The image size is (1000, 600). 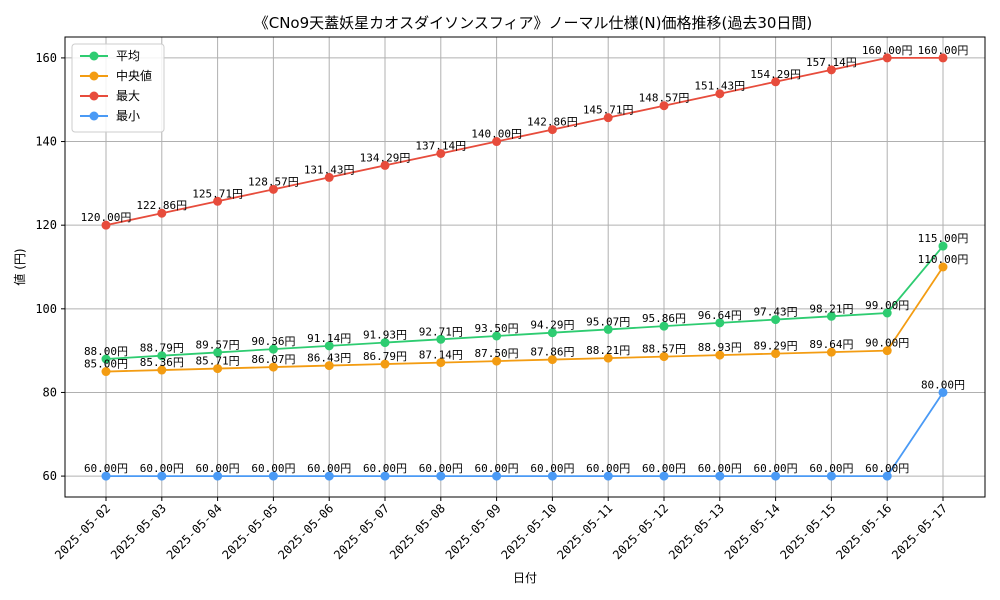 What do you see at coordinates (887, 343) in the screenshot?
I see `data-label: 90.00円` at bounding box center [887, 343].